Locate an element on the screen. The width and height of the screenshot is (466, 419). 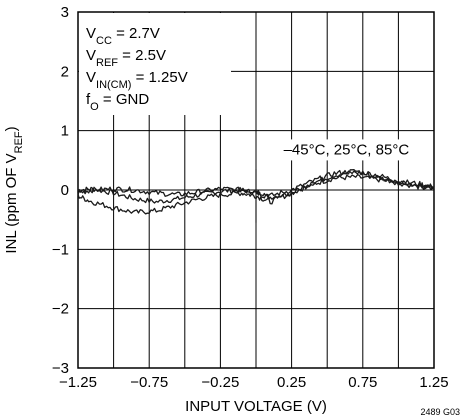
y-axis-label: INL (ppm OF VREF) is located at coordinates (14, 189).